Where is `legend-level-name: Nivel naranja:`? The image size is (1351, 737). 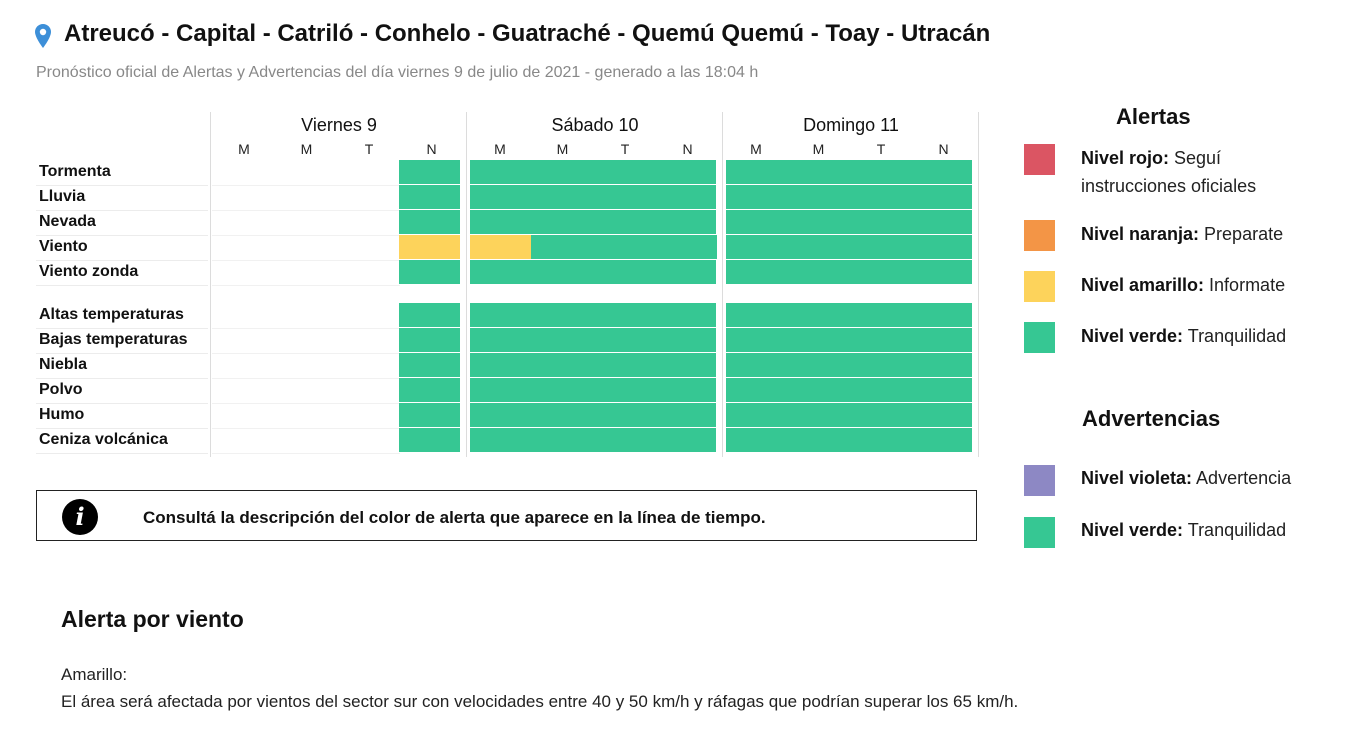
legend-level-name: Nivel naranja: is located at coordinates (1140, 234).